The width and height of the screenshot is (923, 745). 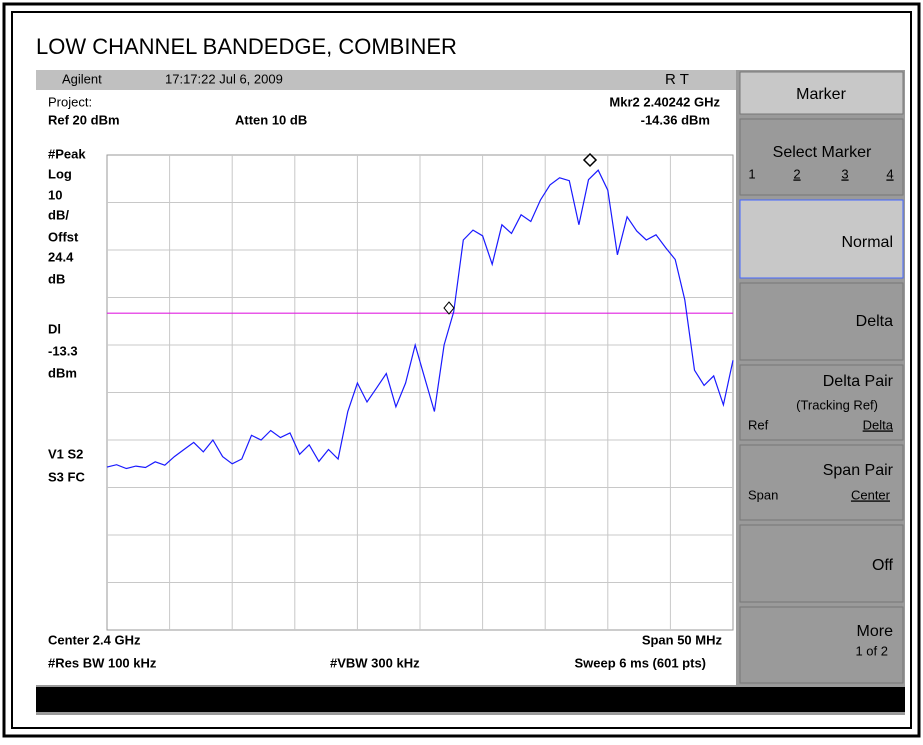 I want to click on marker-option: 2, so click(x=796, y=173).